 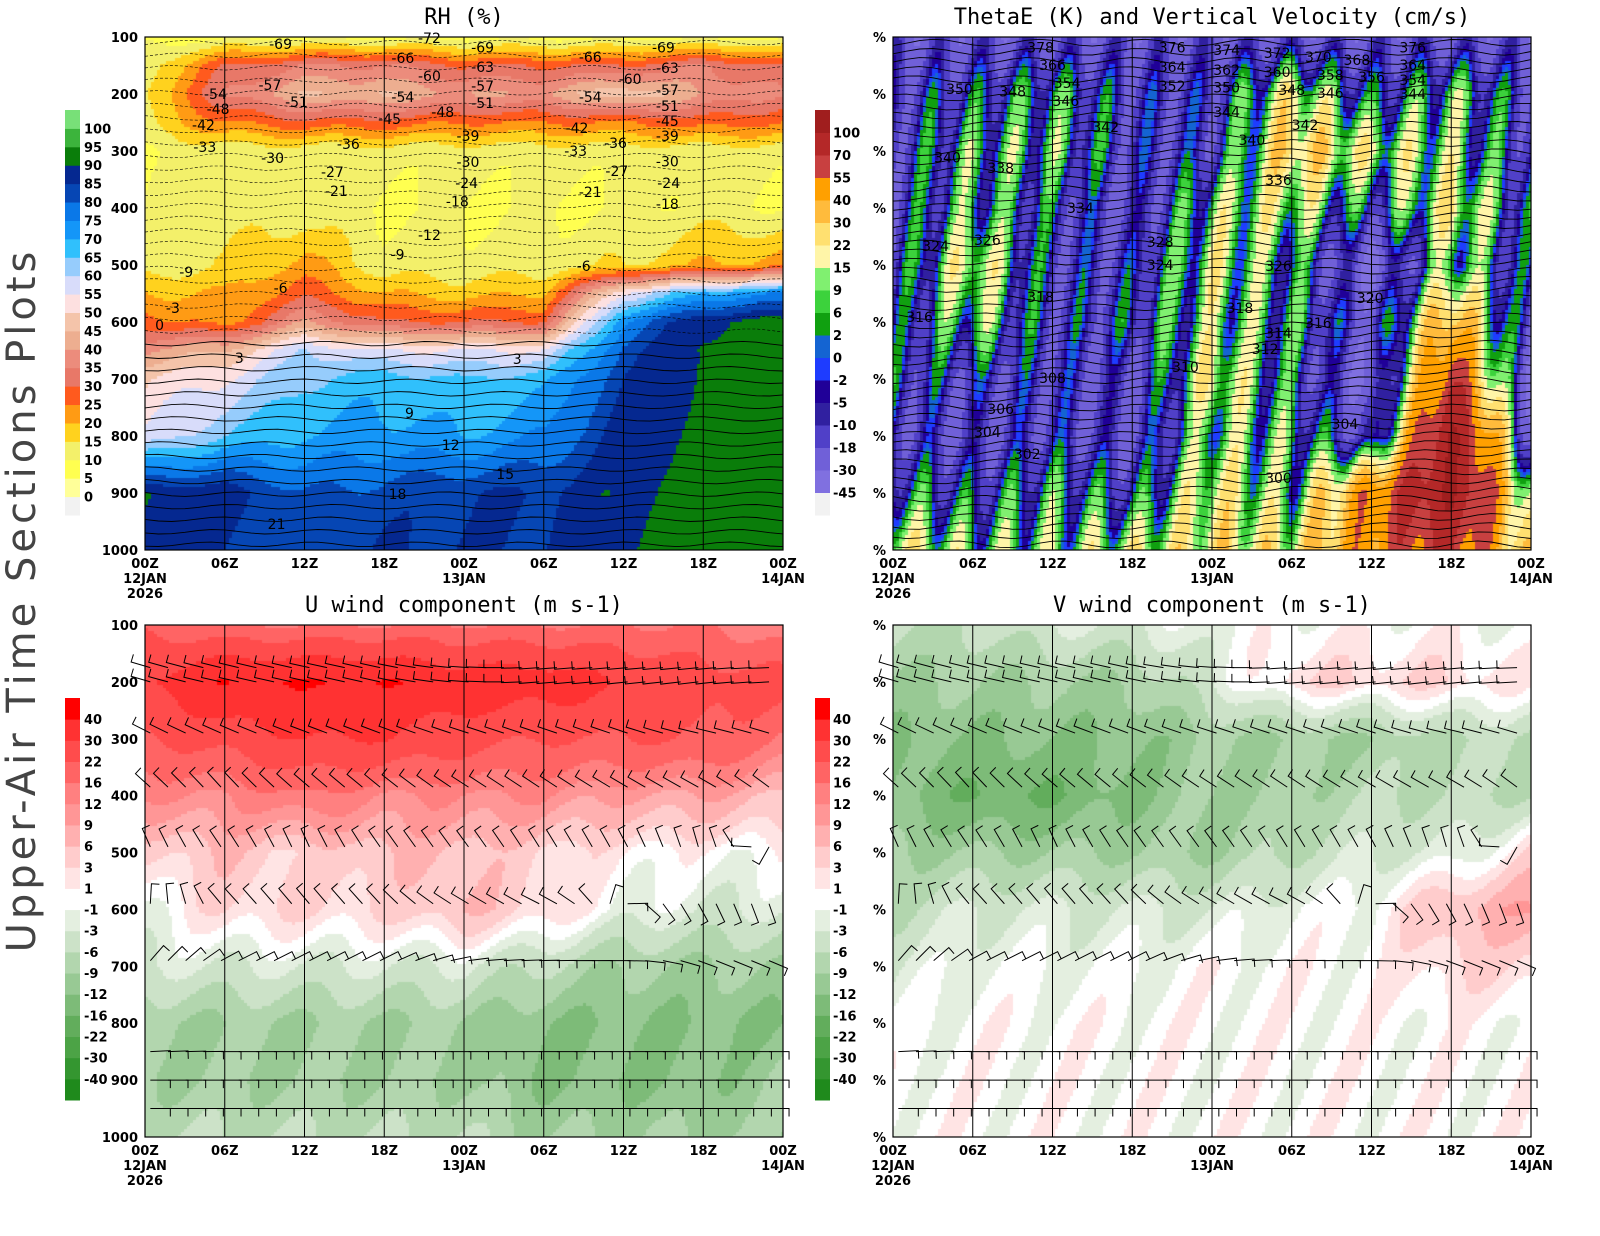 What do you see at coordinates (590, 193) in the screenshot?
I see `contour-label: -21` at bounding box center [590, 193].